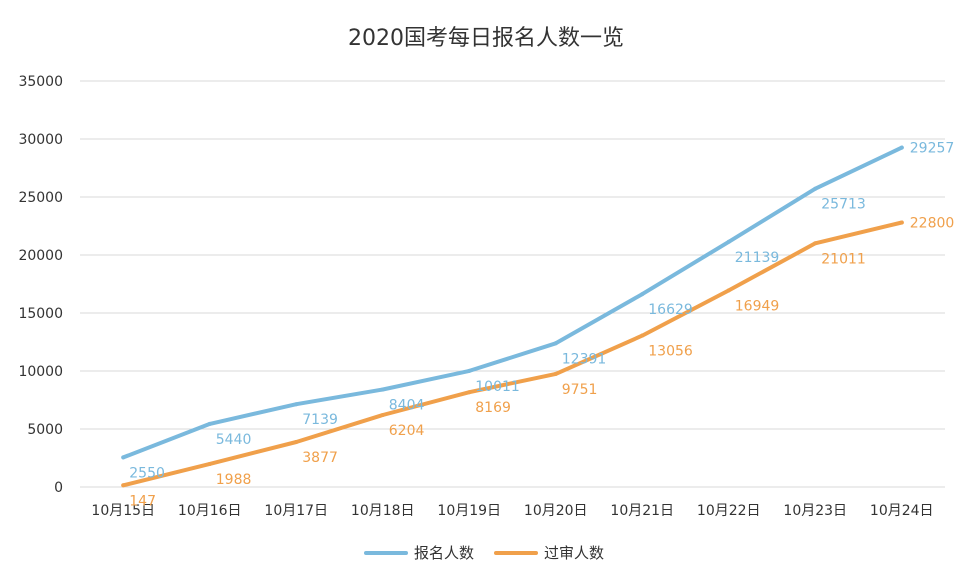 The width and height of the screenshot is (973, 585). Describe the element at coordinates (556, 511) in the screenshot. I see `x-tick-label: 10月20日` at that location.